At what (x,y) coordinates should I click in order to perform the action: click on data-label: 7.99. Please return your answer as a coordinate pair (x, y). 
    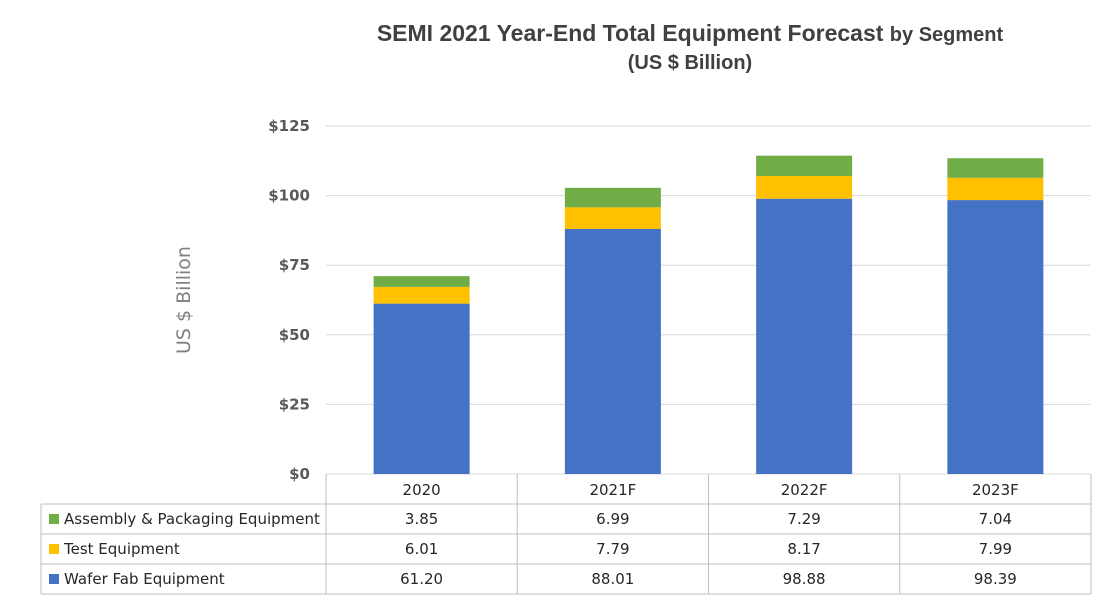
    Looking at the image, I should click on (995, 549).